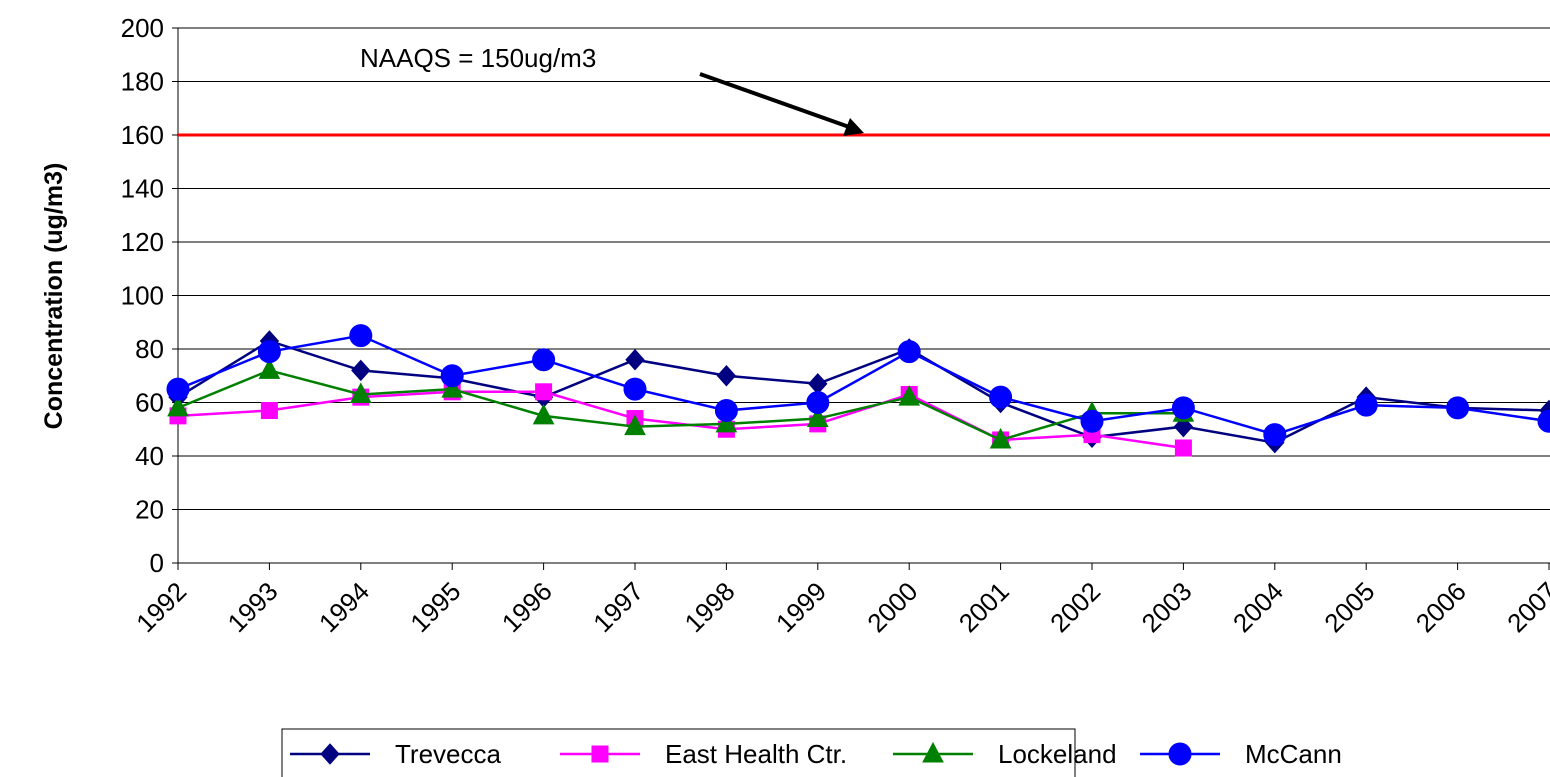 The width and height of the screenshot is (1550, 777). What do you see at coordinates (149, 349) in the screenshot?
I see `y-tick-label: 80` at bounding box center [149, 349].